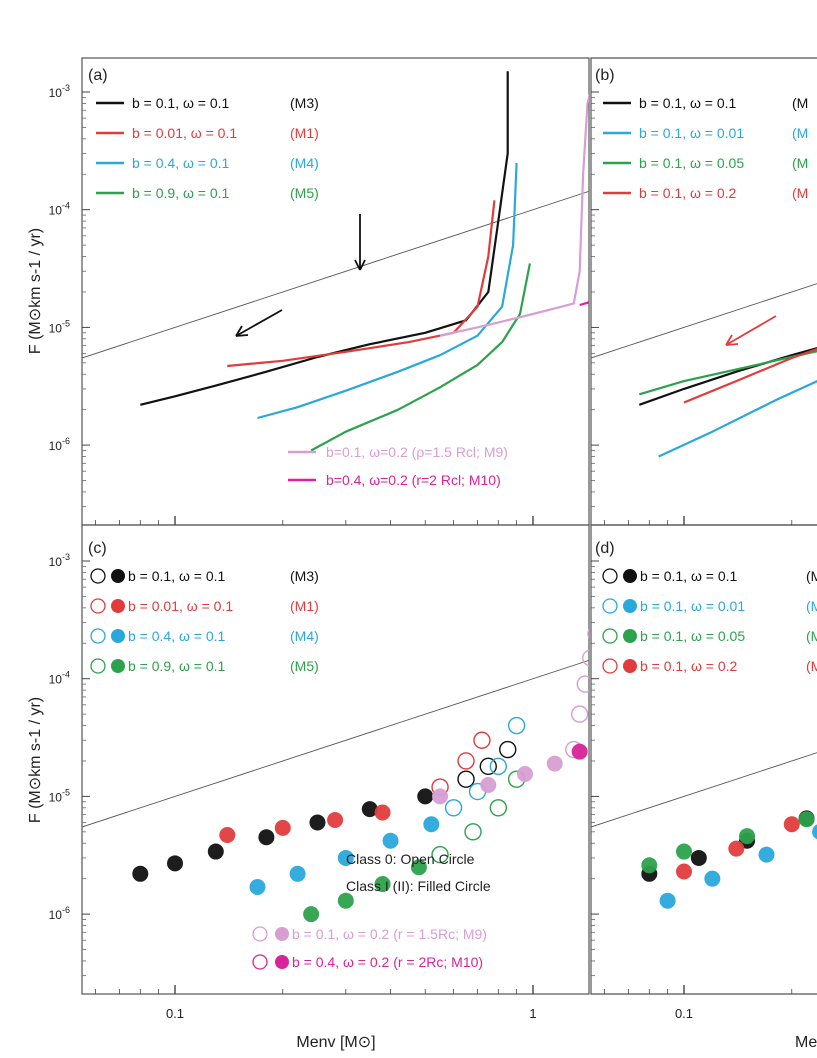  I want to click on y-tick-label: 10⁻⁶, so click(59, 913).